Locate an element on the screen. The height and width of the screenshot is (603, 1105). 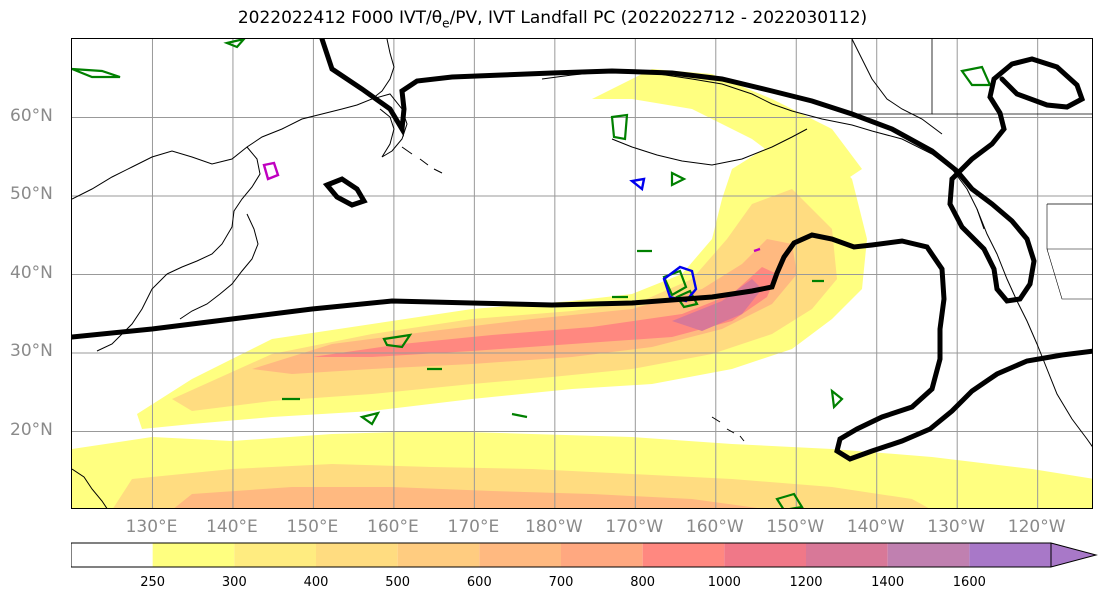
lat-label-20: 20°N is located at coordinates (31, 429).